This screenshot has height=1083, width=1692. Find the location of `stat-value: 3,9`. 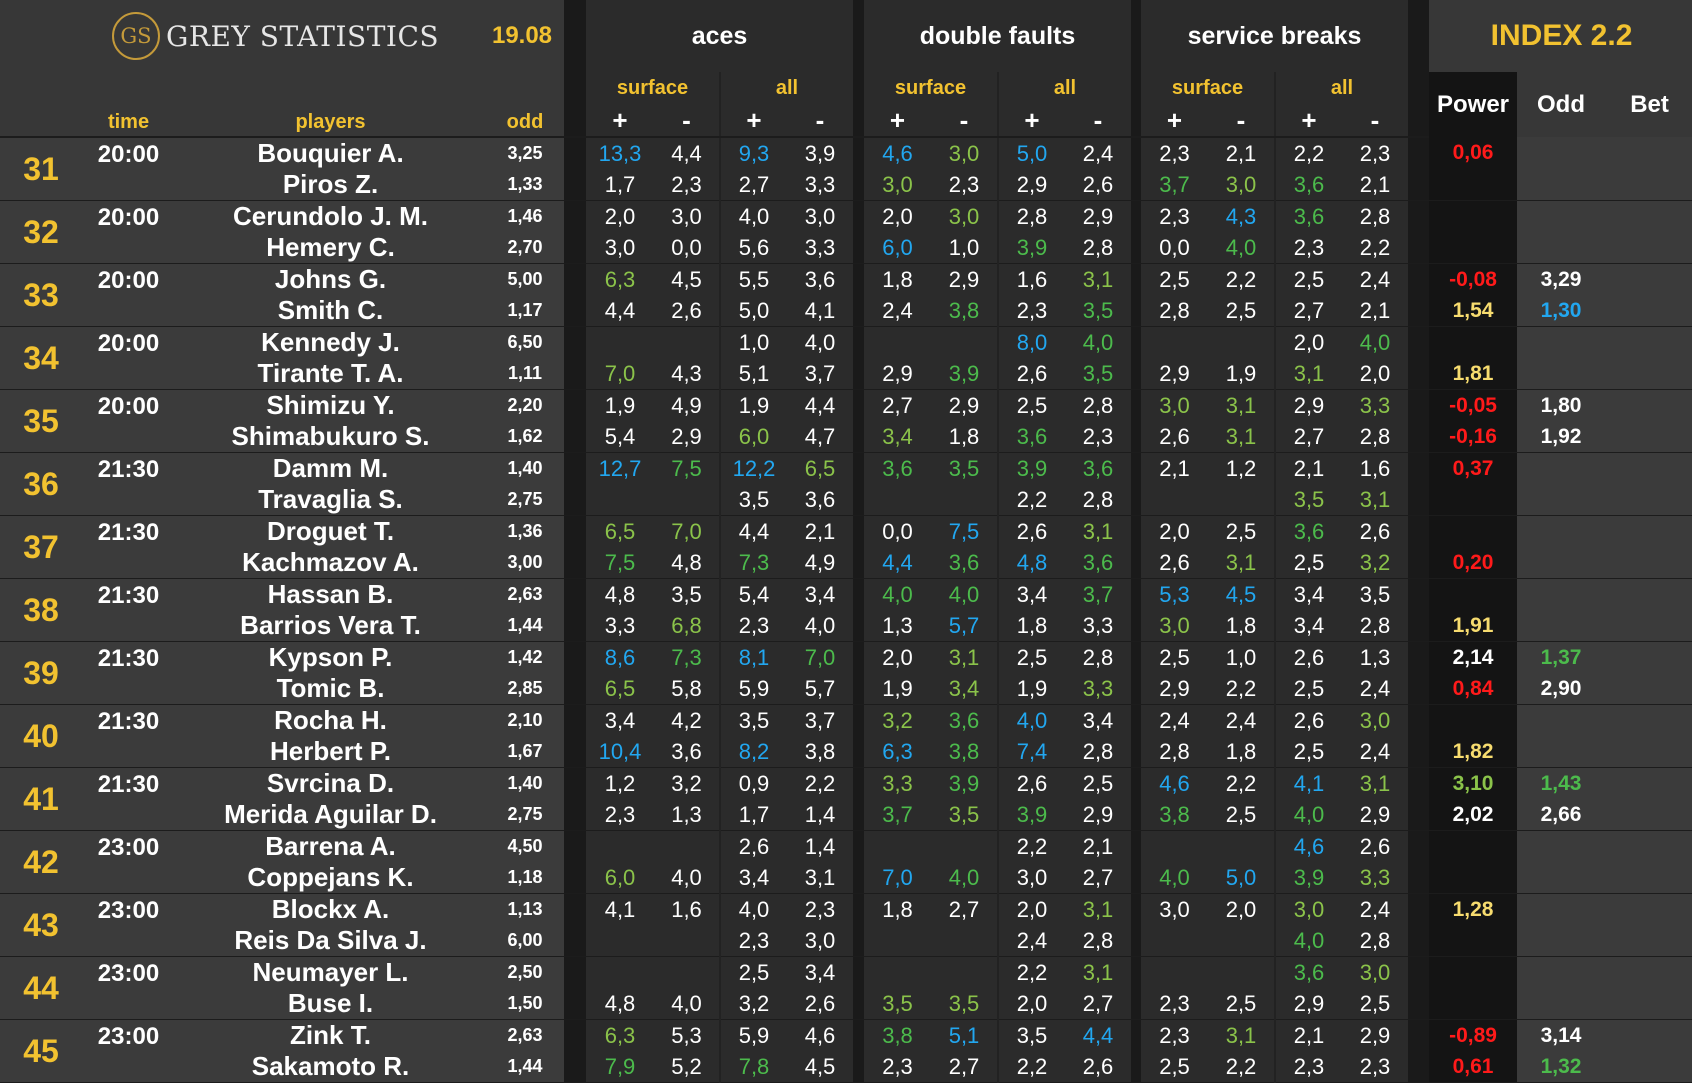

stat-value: 3,9 is located at coordinates (1308, 878).